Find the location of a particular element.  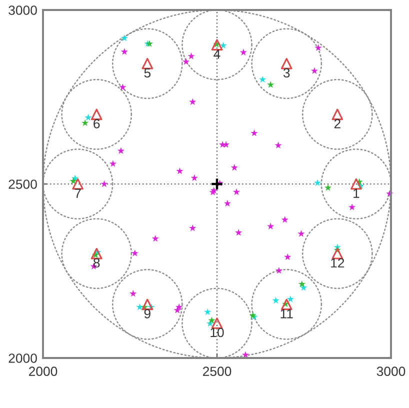

x-tick-label: 3000 is located at coordinates (391, 371).